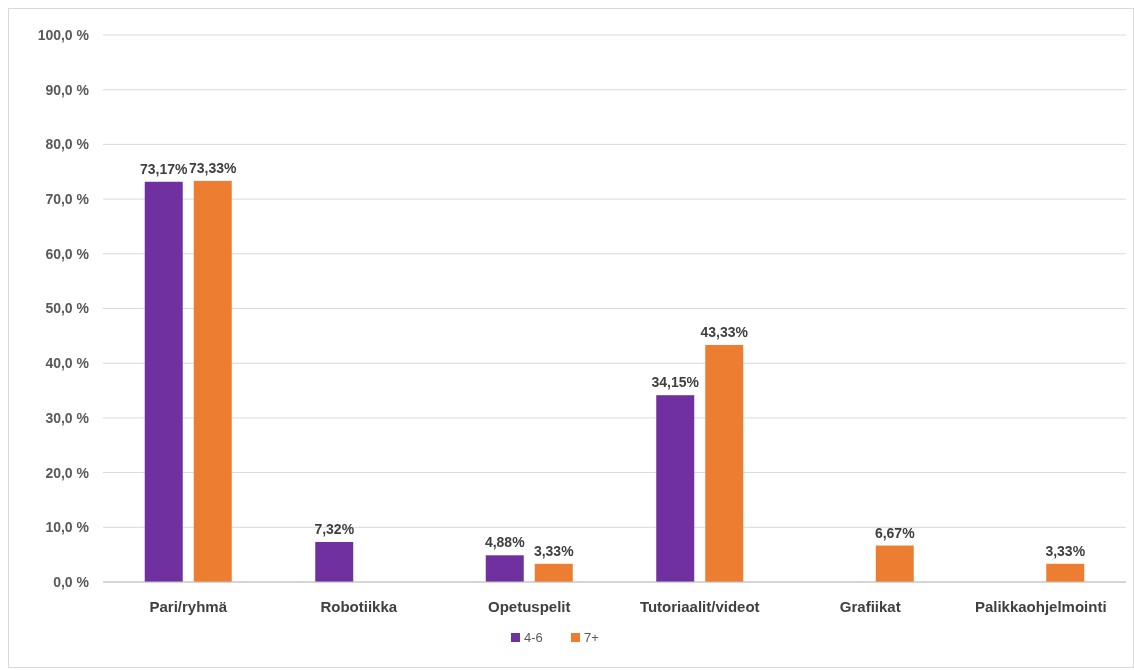  I want to click on y-tick-label: 50,0 %, so click(67, 308).